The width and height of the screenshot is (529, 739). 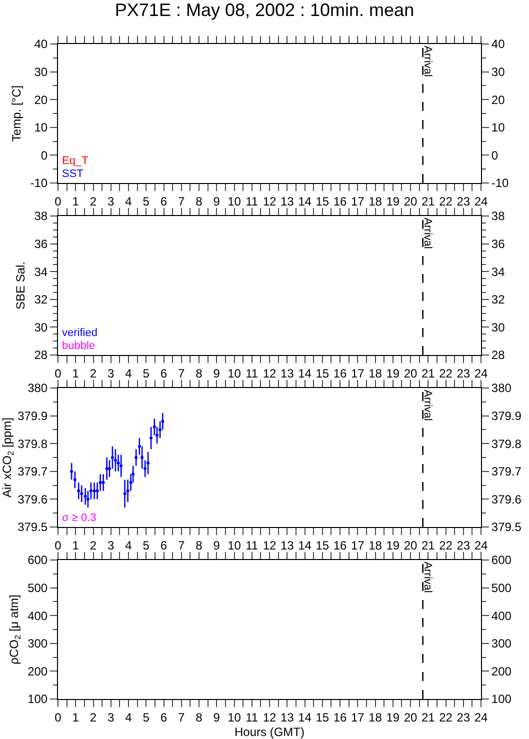 What do you see at coordinates (38, 699) in the screenshot?
I see `y-tick-label: 100` at bounding box center [38, 699].